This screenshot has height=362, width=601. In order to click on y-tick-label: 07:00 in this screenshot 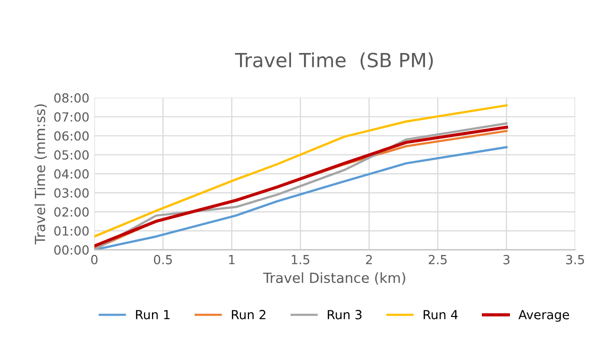, I will do `click(71, 117)`.